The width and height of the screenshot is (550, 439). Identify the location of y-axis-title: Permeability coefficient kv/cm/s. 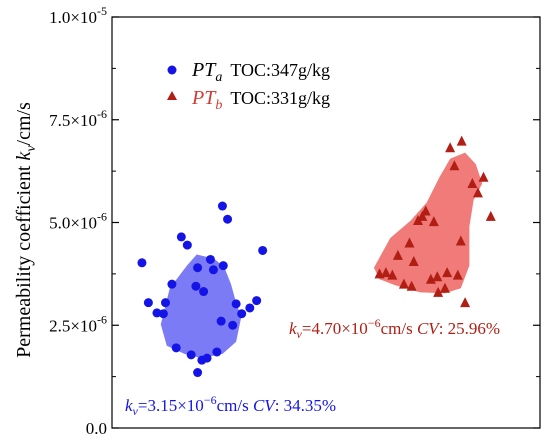
(26, 230).